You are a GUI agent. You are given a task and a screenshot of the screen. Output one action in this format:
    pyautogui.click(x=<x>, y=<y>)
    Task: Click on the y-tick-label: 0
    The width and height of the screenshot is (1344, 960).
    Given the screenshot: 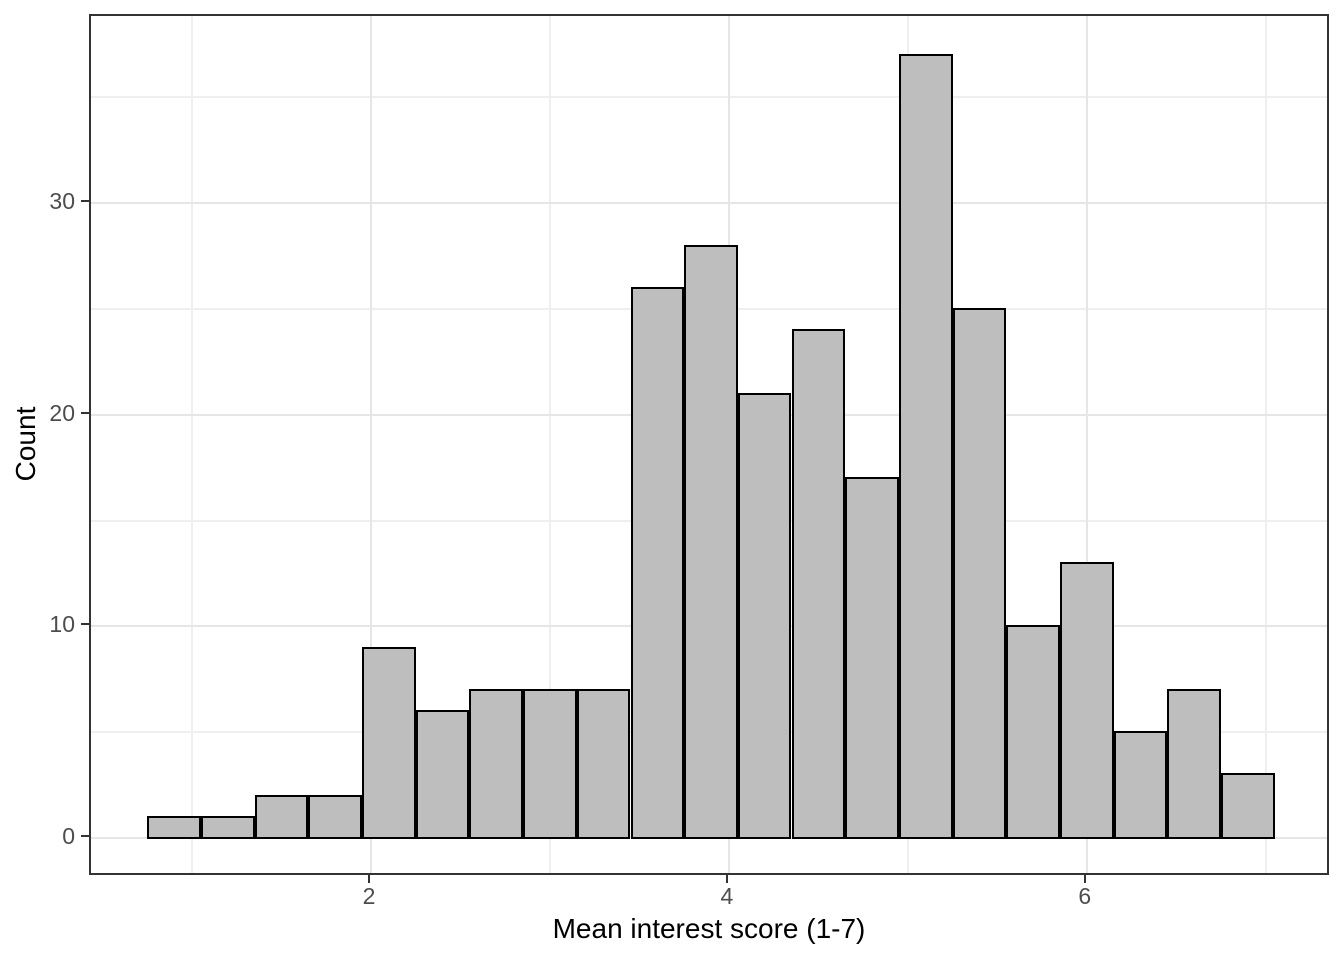 What is the action you would take?
    pyautogui.click(x=68, y=835)
    